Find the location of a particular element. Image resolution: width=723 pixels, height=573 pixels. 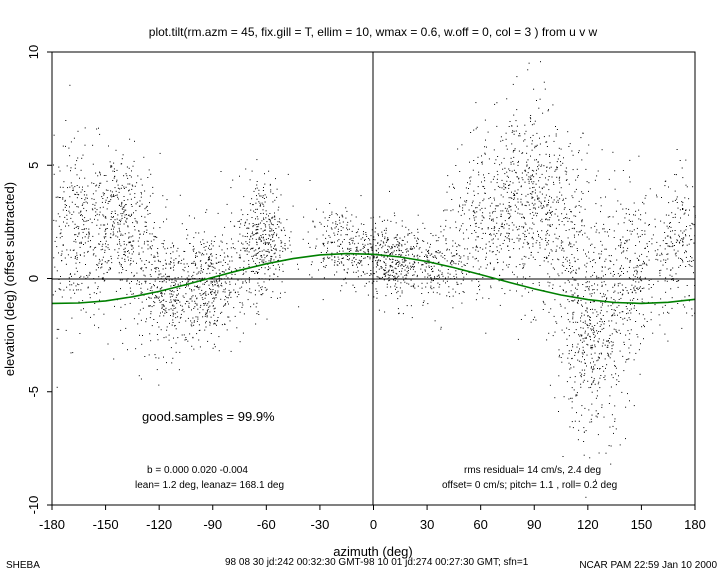

x-tick-label: -150 is located at coordinates (106, 524).